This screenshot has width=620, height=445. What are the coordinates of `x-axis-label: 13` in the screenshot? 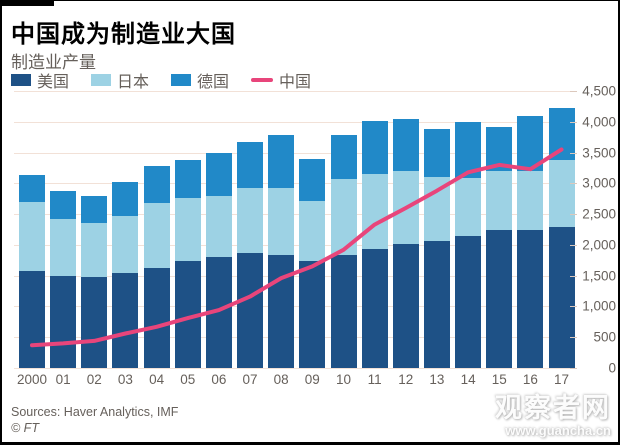 It's located at (437, 379).